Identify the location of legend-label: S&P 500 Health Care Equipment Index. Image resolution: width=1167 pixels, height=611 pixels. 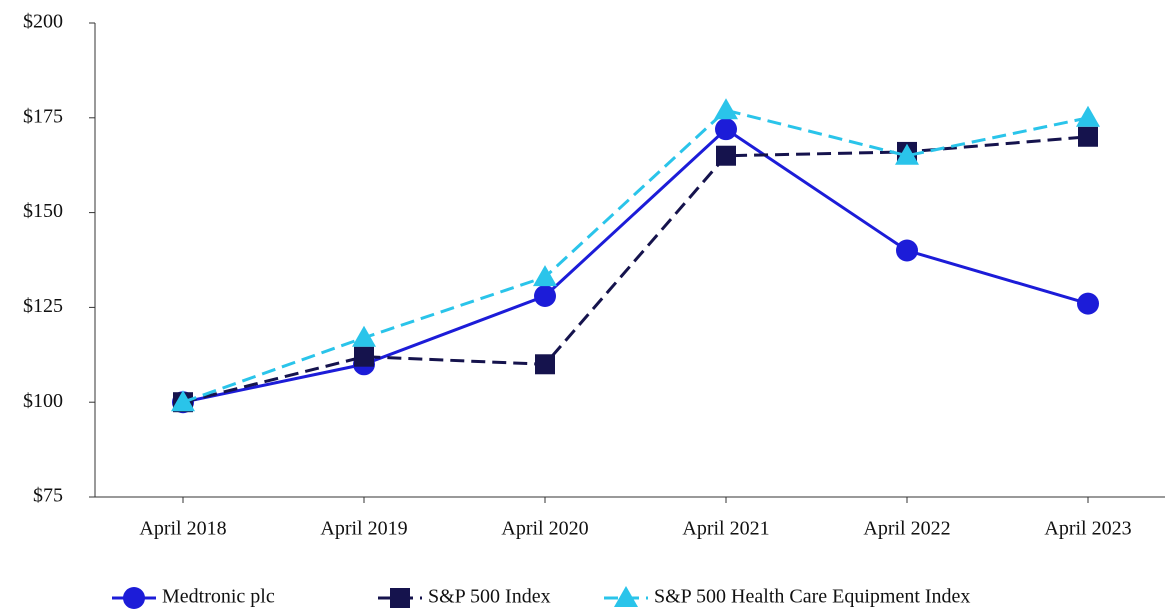
(812, 597).